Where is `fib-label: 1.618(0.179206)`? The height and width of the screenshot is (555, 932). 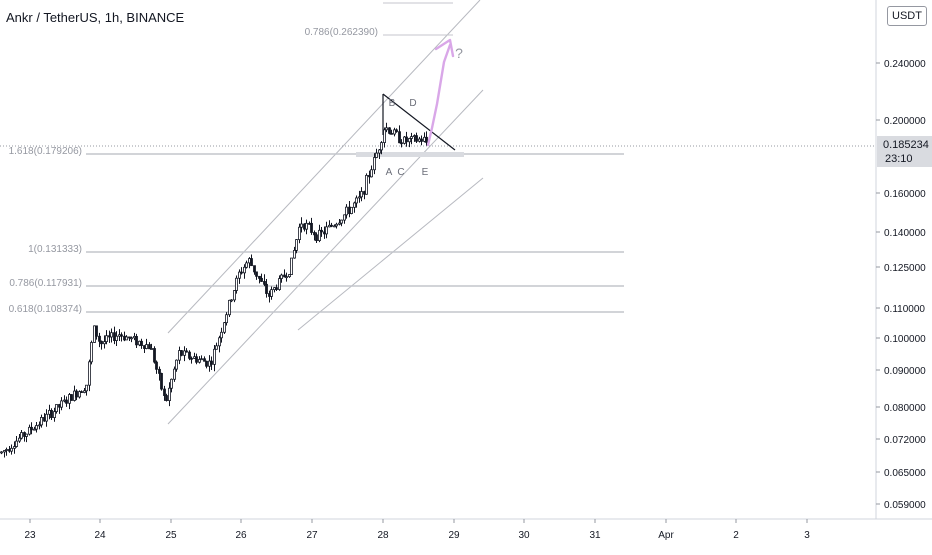 fib-label: 1.618(0.179206) is located at coordinates (45, 151).